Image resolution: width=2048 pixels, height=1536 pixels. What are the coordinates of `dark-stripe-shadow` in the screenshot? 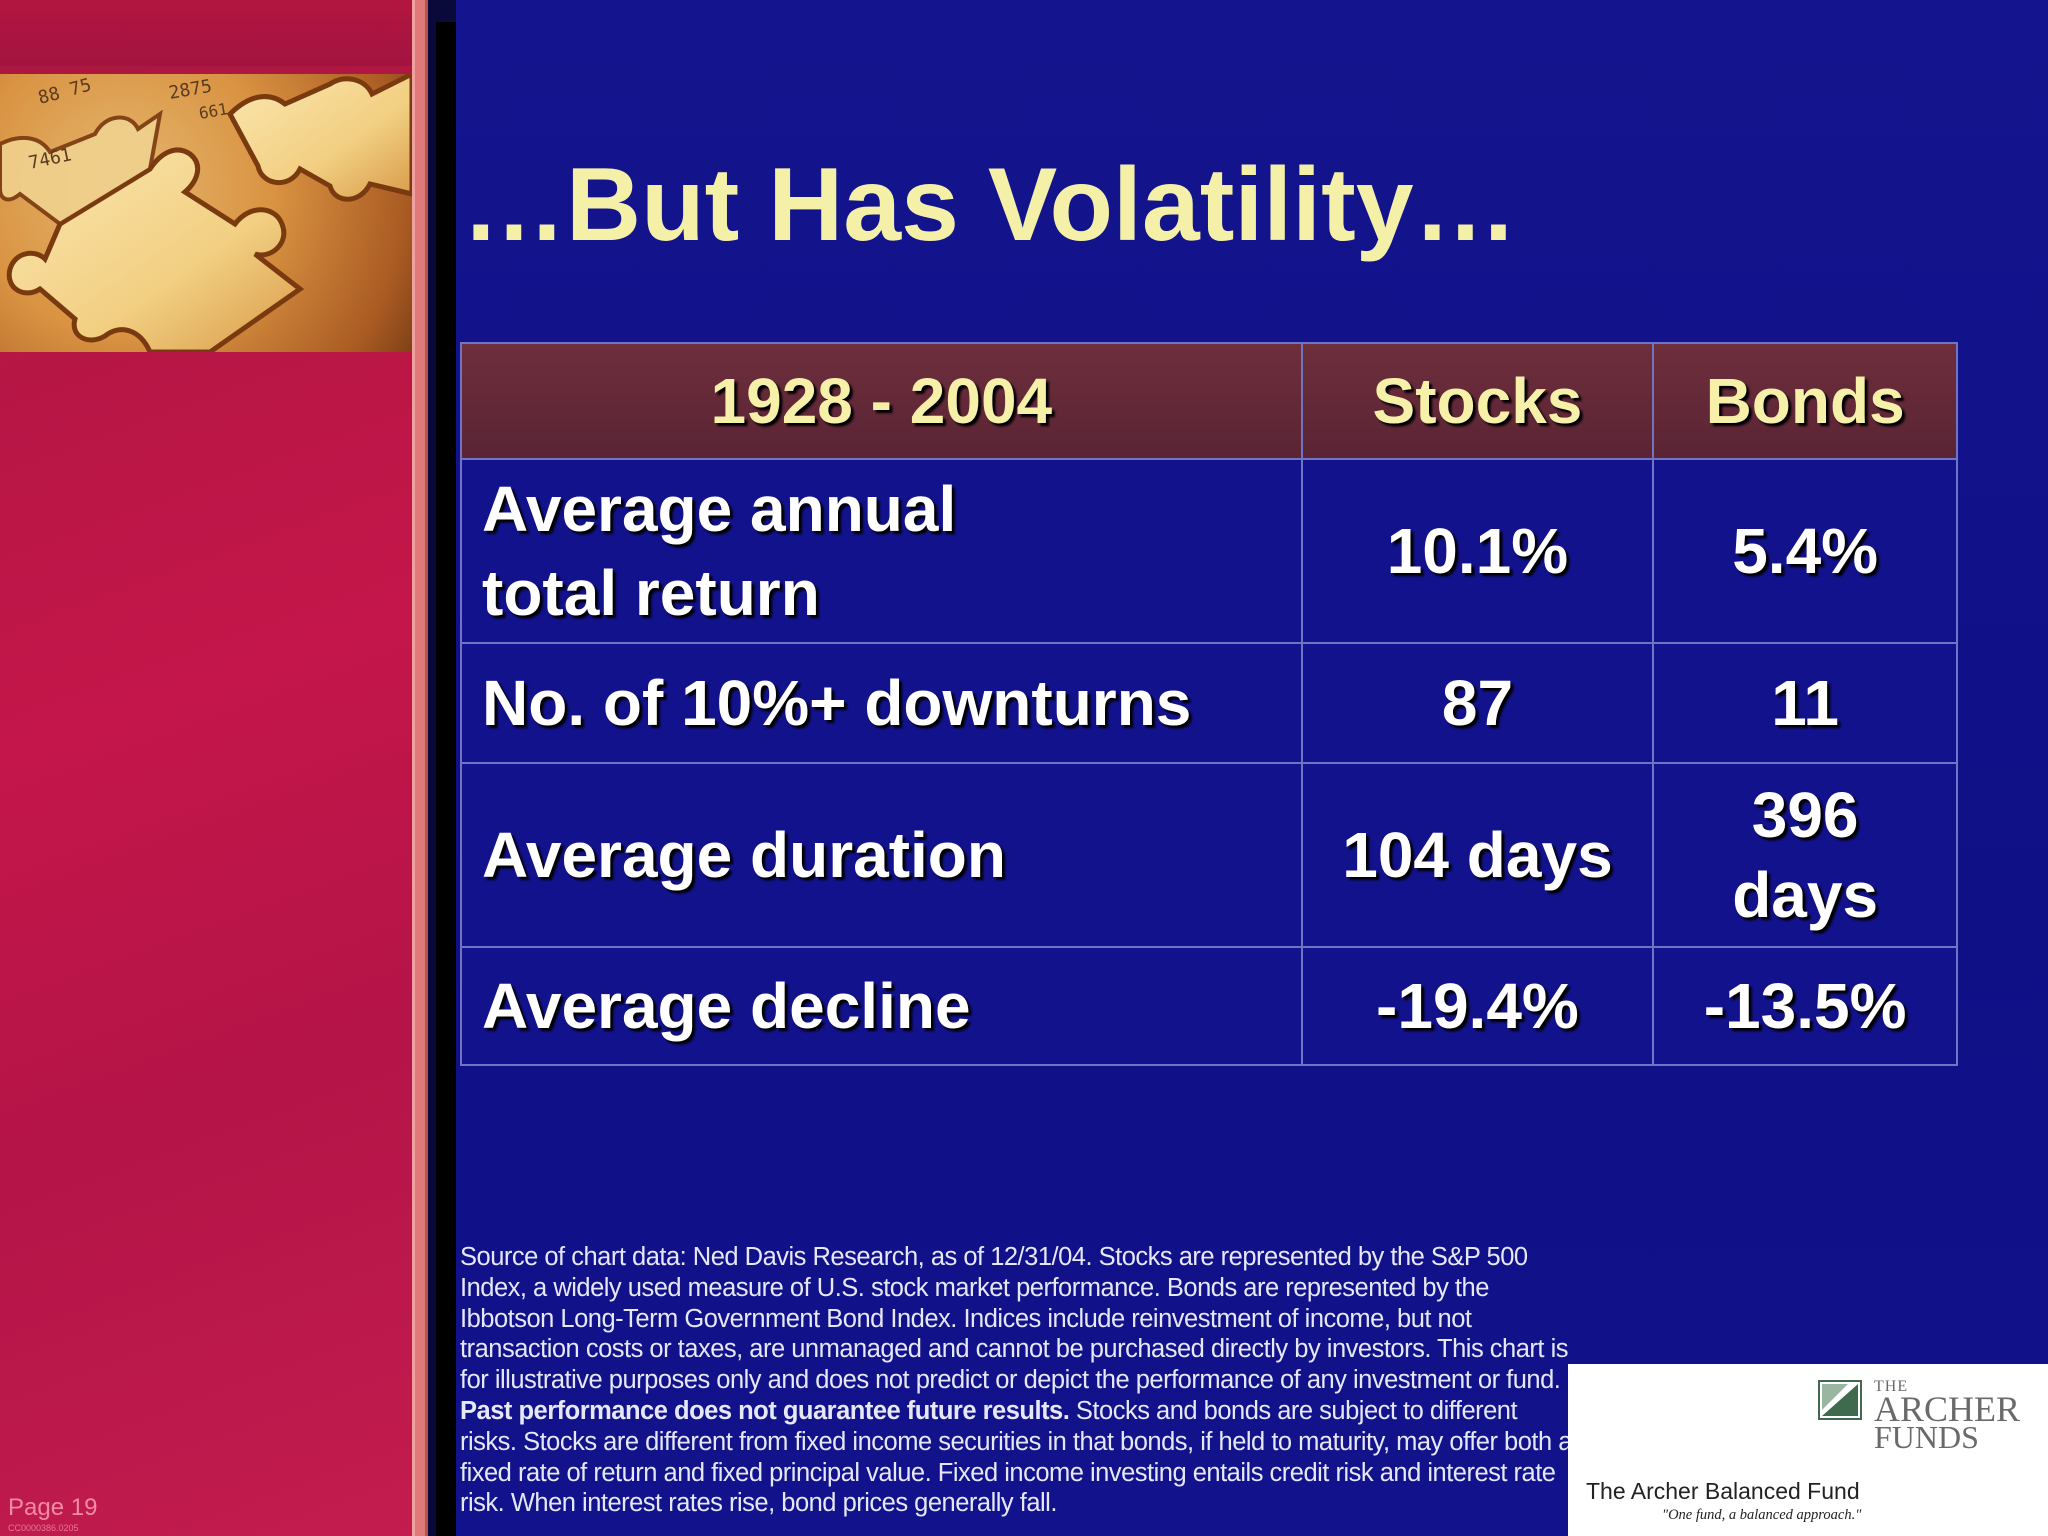 It's located at (446, 779).